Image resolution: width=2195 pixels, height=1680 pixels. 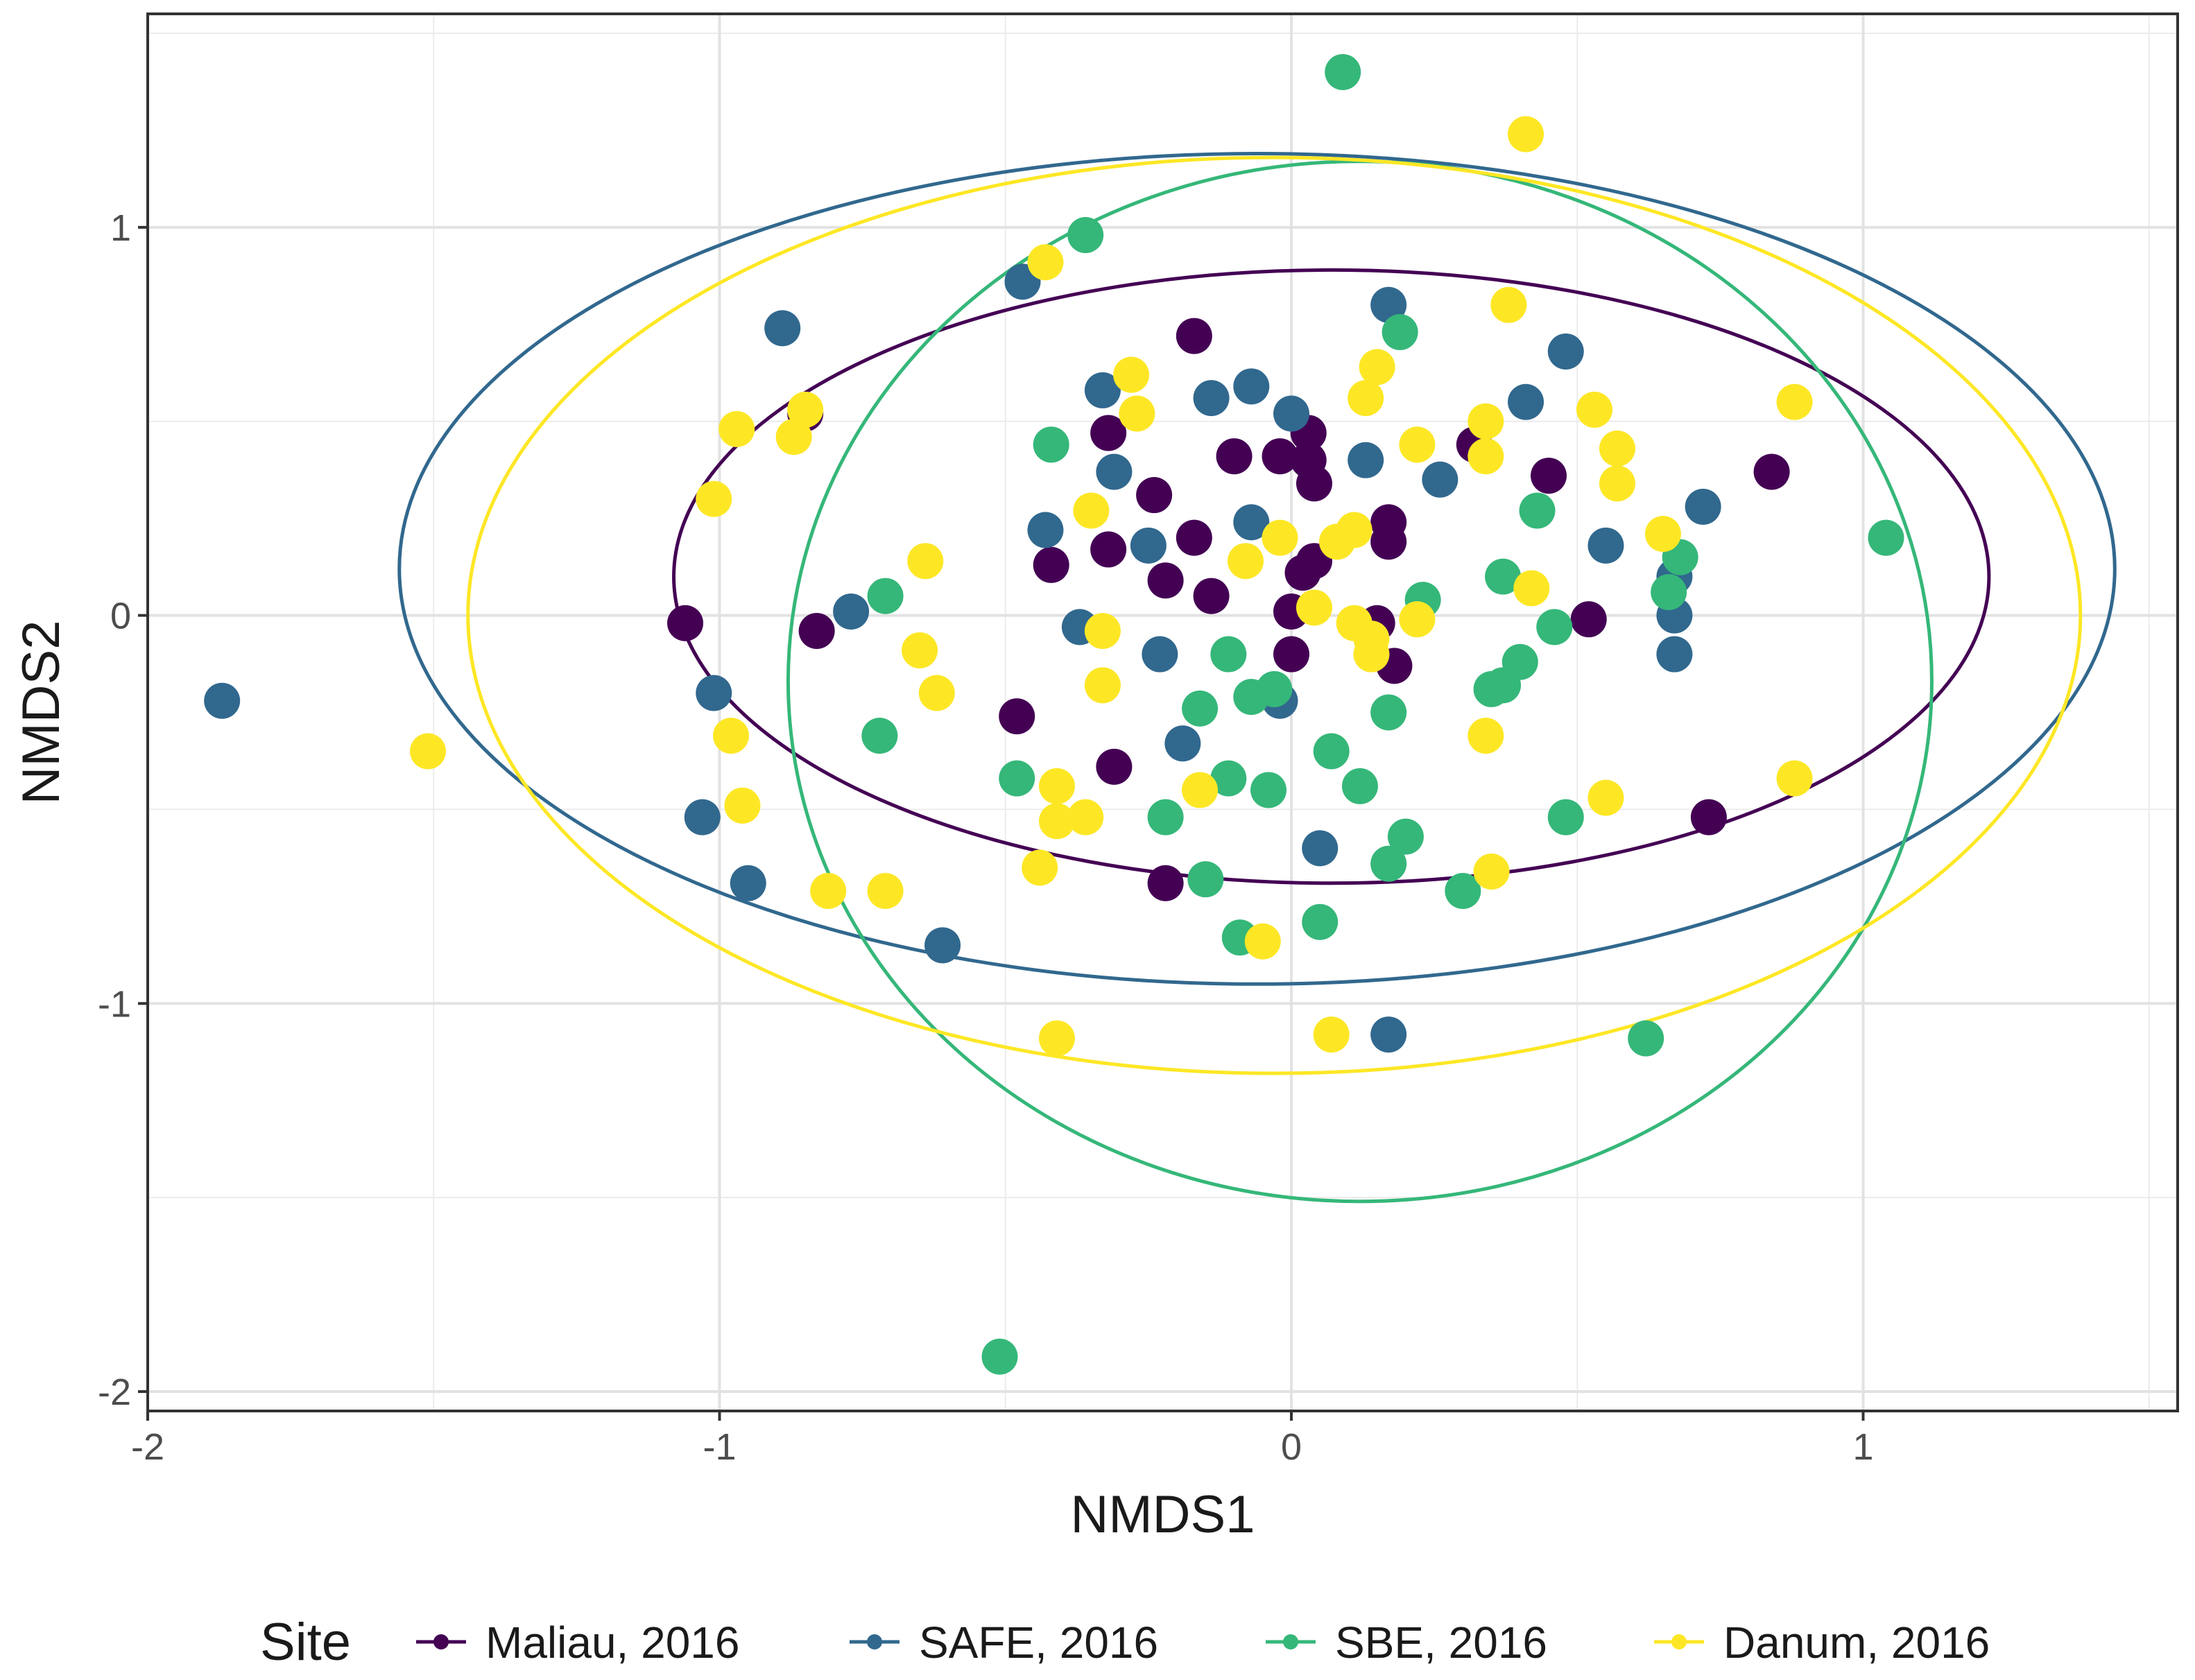 I want to click on y-tick-label: 0, so click(x=120, y=616).